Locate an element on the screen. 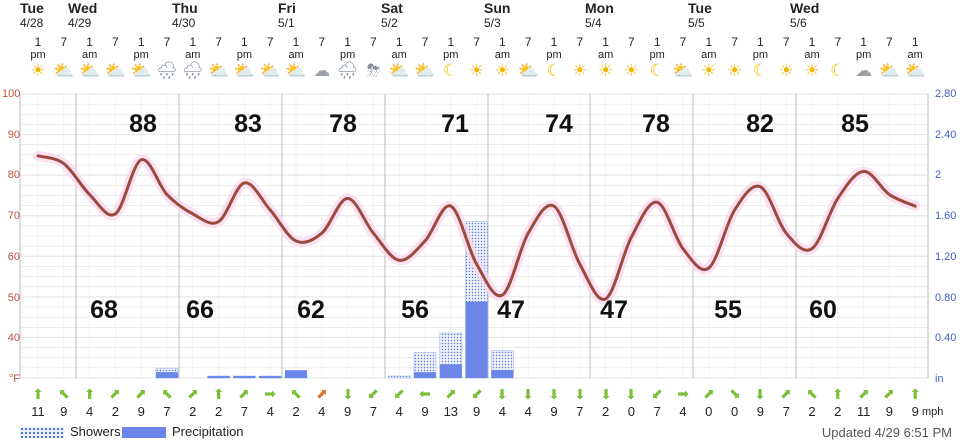 Image resolution: width=960 pixels, height=443 pixels. cloud-icon: ☁ is located at coordinates (322, 70).